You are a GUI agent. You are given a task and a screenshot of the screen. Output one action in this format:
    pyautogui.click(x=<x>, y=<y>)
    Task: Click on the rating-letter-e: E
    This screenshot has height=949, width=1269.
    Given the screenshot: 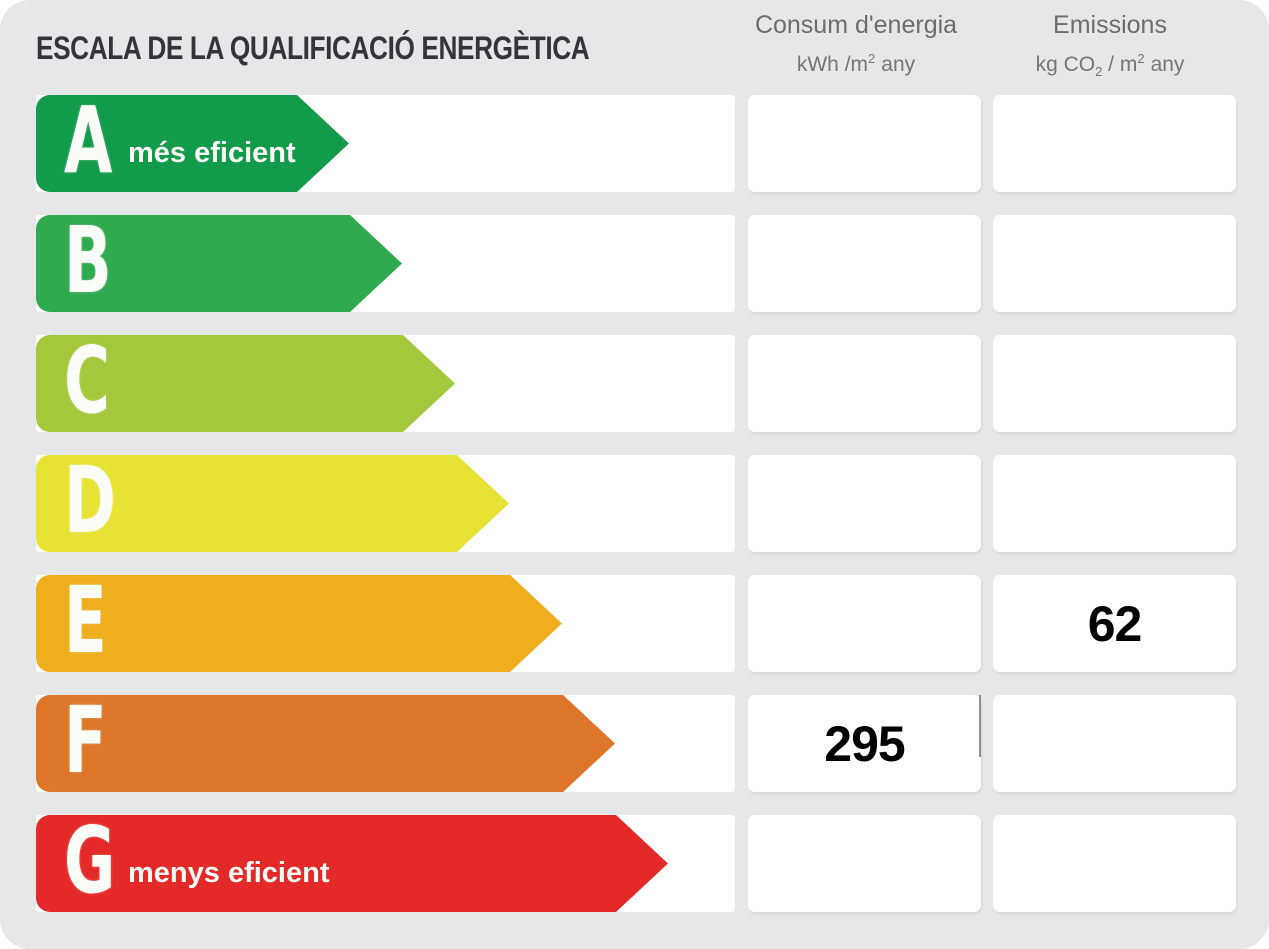 What is the action you would take?
    pyautogui.click(x=85, y=620)
    